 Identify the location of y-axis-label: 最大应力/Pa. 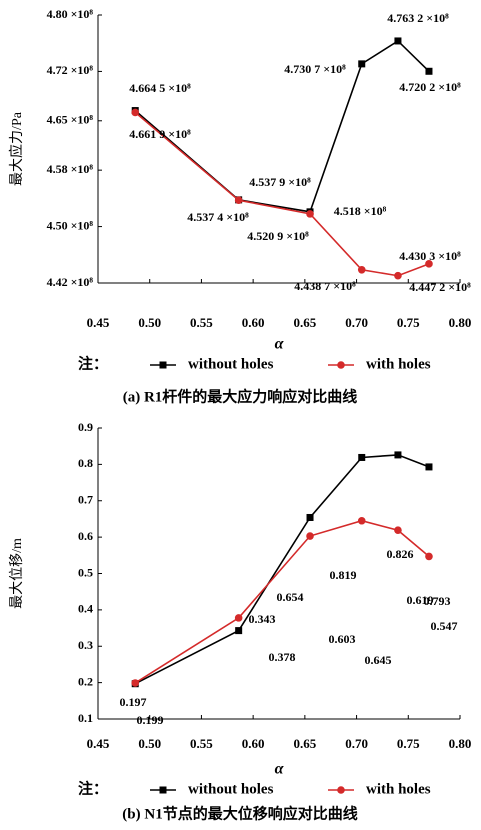
(16, 148).